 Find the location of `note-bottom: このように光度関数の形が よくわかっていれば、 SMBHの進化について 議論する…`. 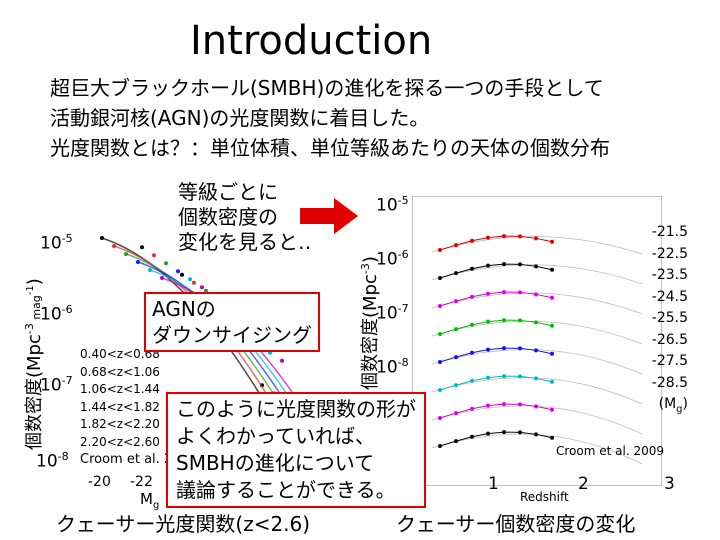

note-bottom: このように光度関数の形が よくわかっていれば、 SMBHの進化について 議論する… is located at coordinates (296, 450).